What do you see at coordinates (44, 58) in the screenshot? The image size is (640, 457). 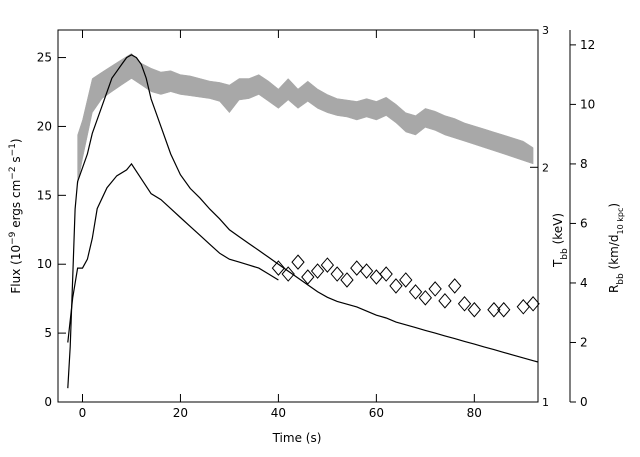 I see `y-tick-label: 25` at bounding box center [44, 58].